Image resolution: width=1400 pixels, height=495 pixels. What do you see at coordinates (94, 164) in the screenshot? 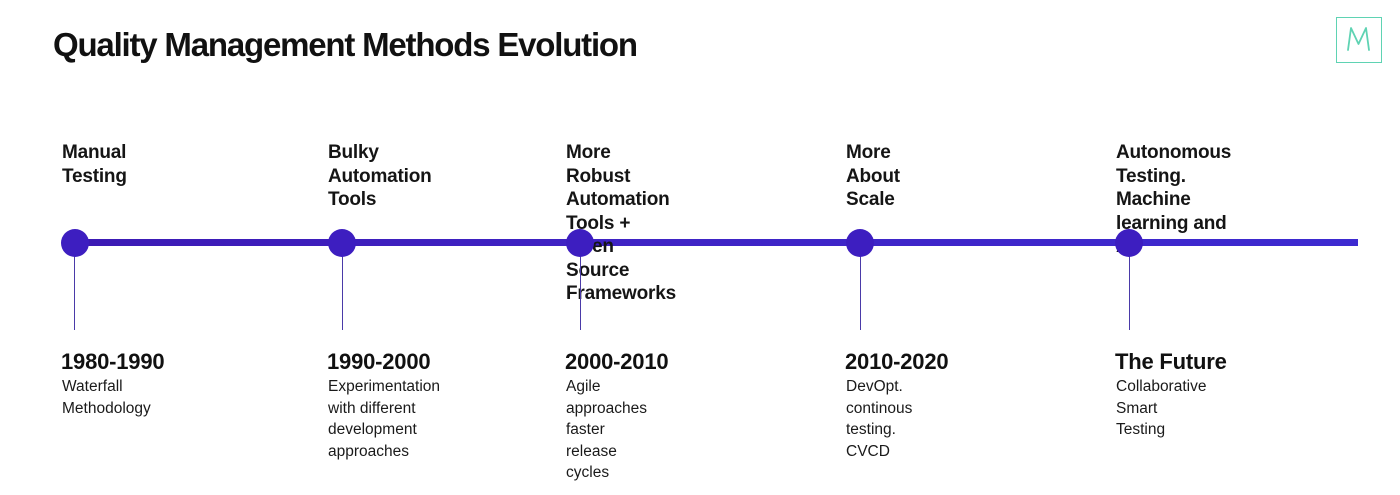
I see `milestone-event-label: Manual Testing` at bounding box center [94, 164].